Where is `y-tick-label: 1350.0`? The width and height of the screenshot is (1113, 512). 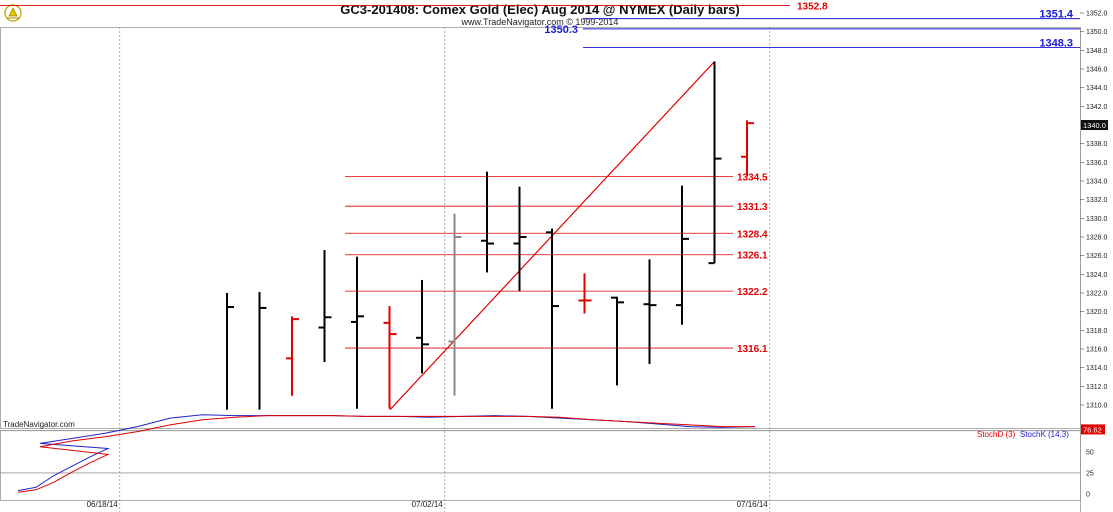 y-tick-label: 1350.0 is located at coordinates (1097, 32).